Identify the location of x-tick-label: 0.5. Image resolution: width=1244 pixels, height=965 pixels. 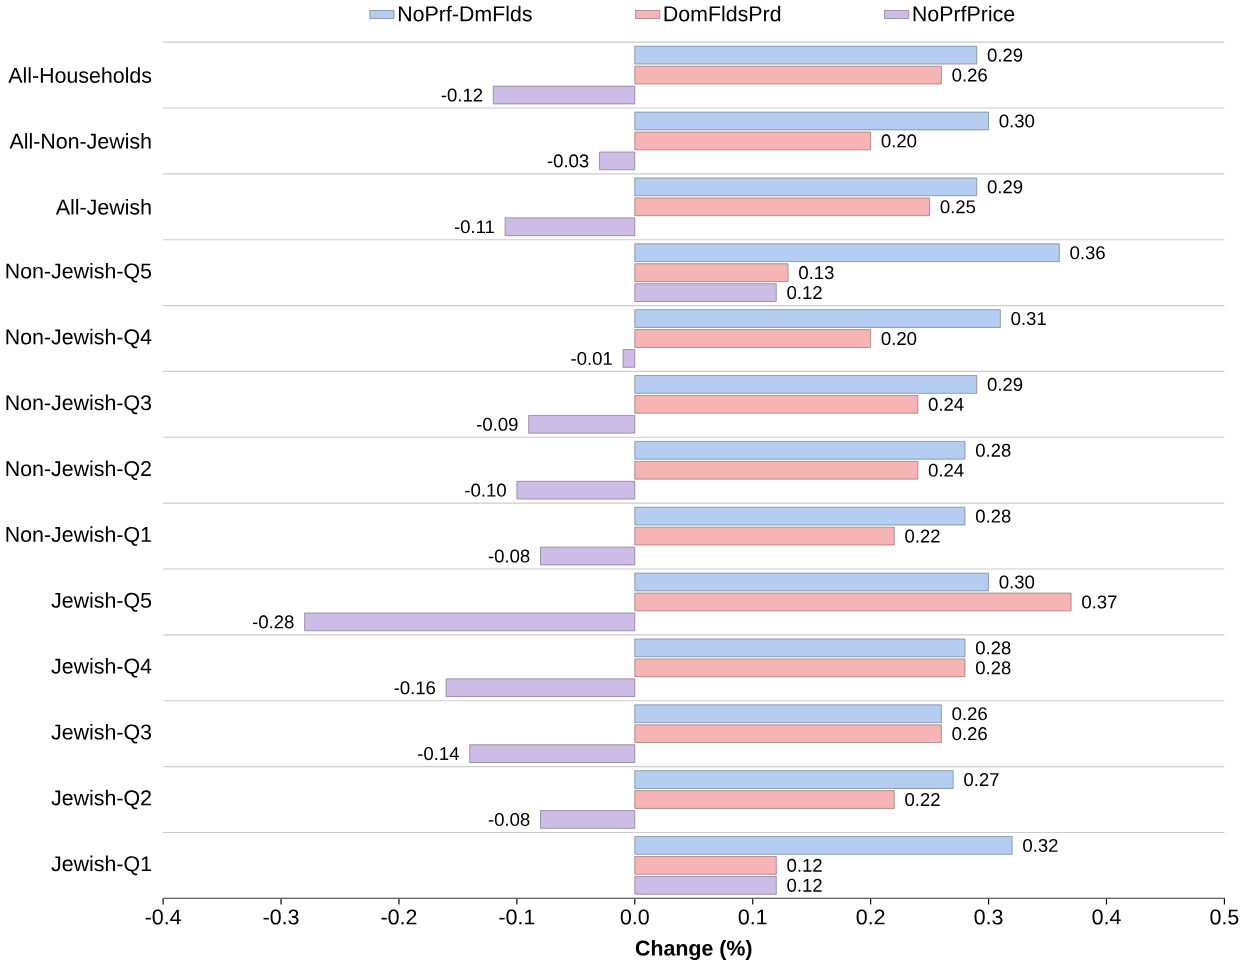
(1224, 917).